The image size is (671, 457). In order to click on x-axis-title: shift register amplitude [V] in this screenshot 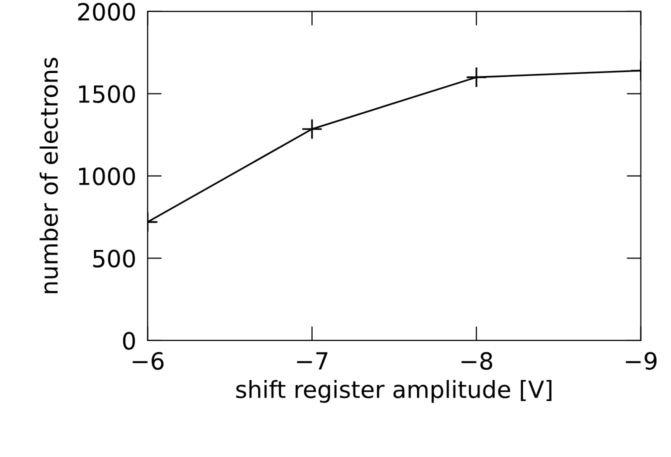, I will do `click(394, 391)`.